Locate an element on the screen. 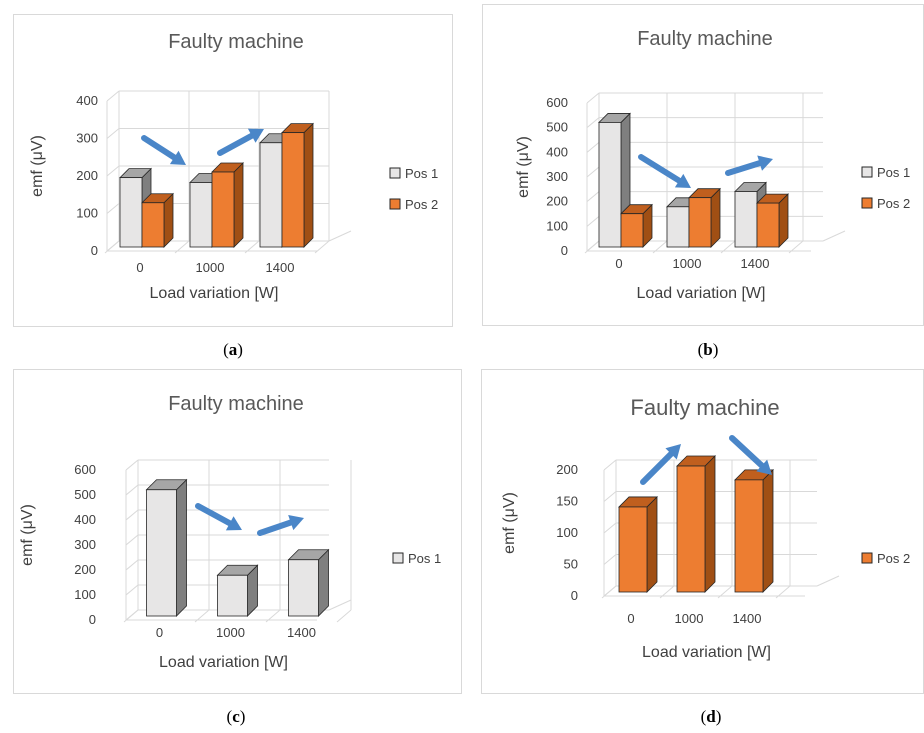  y-tick-label: 500 is located at coordinates (85, 494).